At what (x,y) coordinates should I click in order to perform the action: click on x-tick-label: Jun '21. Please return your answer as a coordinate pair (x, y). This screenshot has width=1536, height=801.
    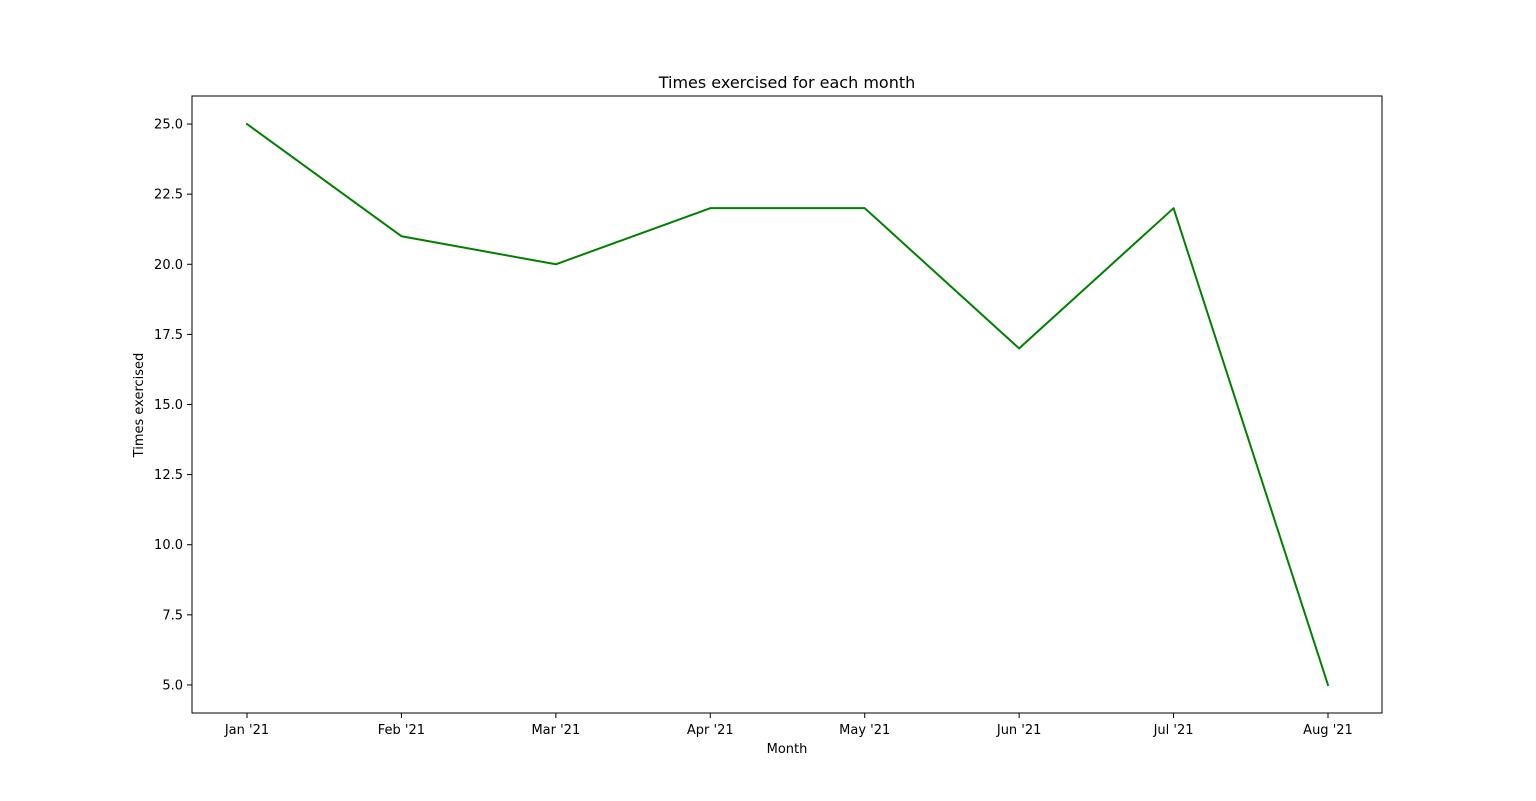
    Looking at the image, I should click on (1019, 730).